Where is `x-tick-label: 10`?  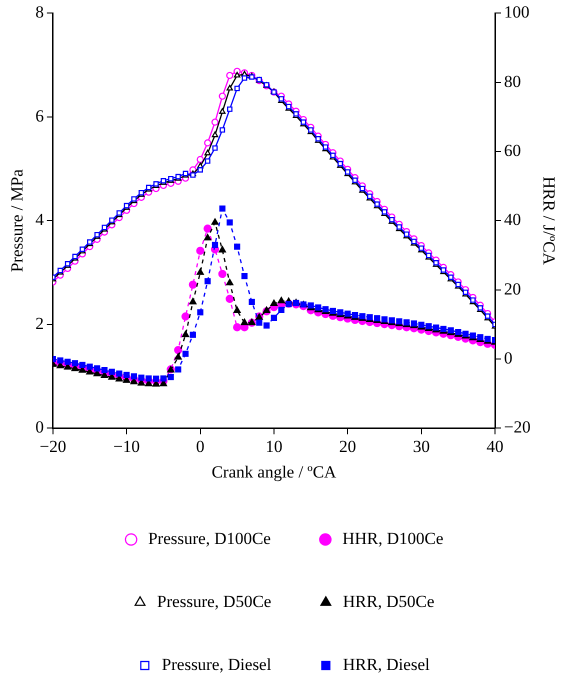
x-tick-label: 10 is located at coordinates (273, 446).